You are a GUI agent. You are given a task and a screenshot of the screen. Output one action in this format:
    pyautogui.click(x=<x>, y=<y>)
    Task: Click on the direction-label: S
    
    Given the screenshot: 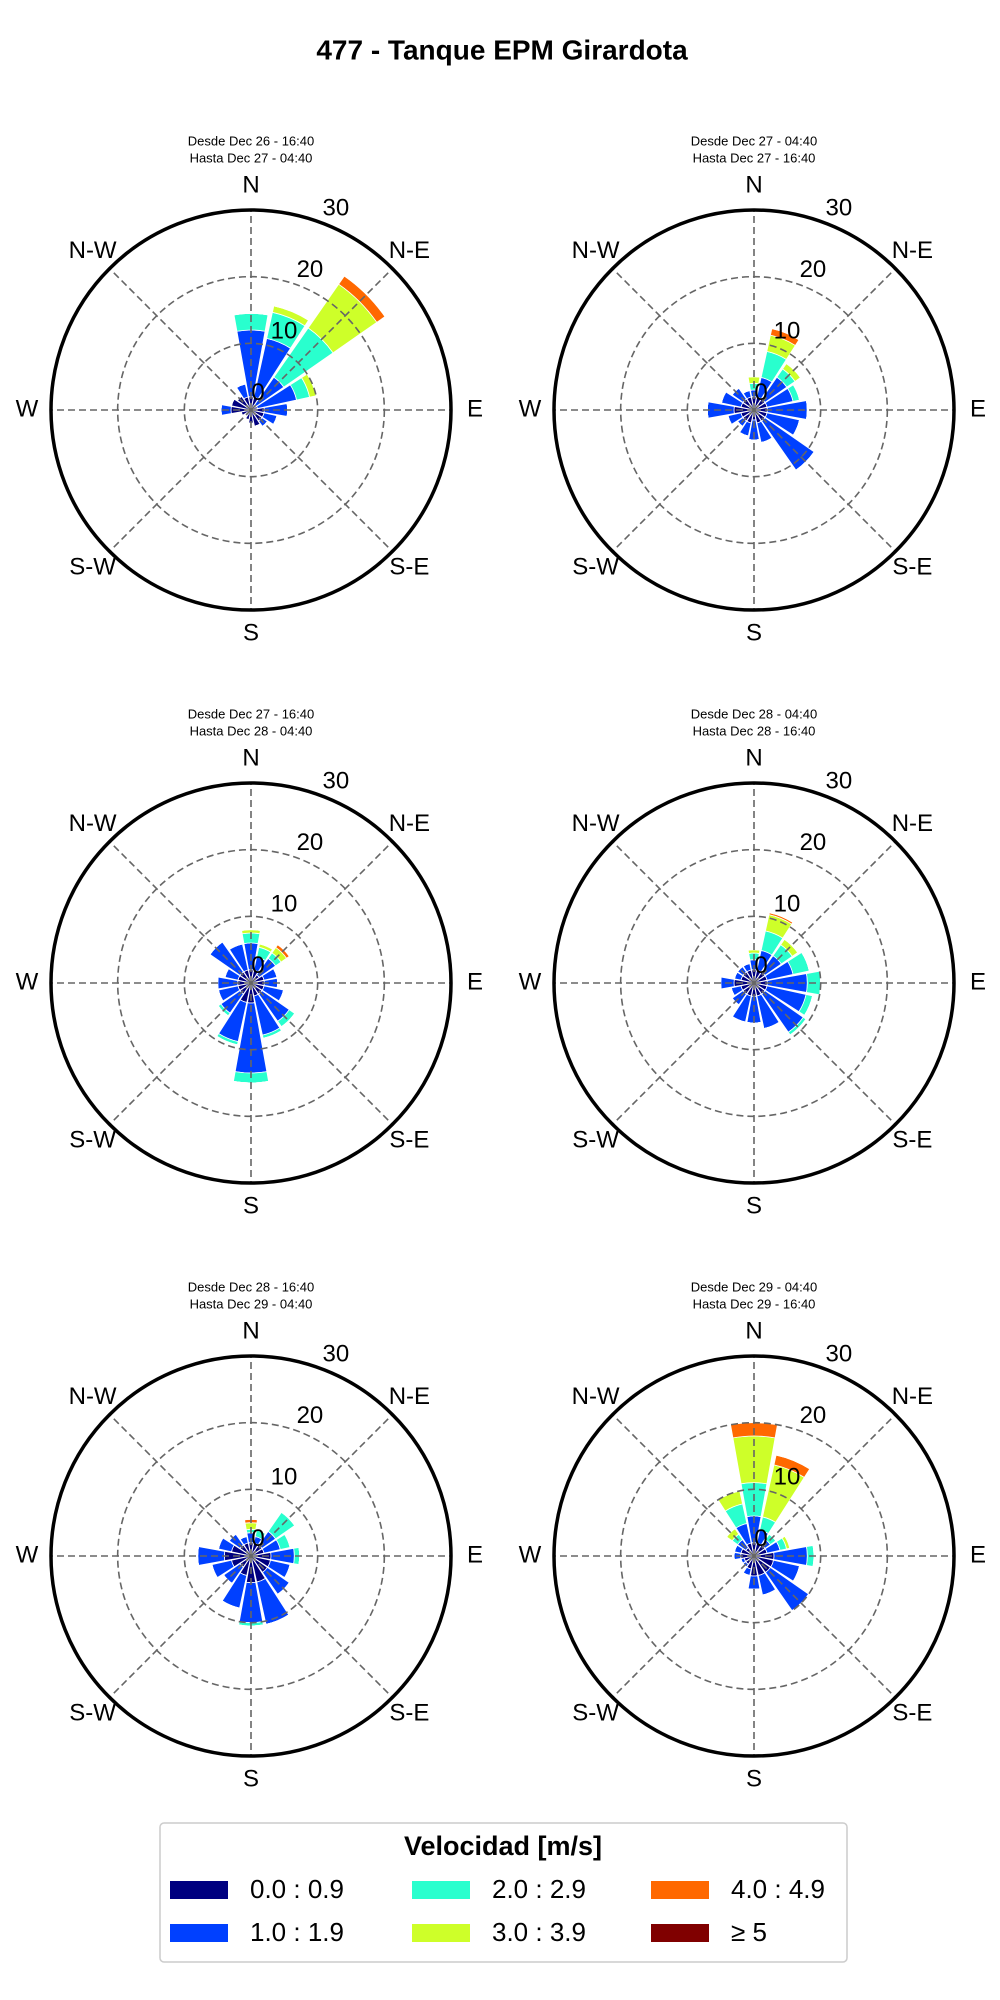 What is the action you would take?
    pyautogui.click(x=754, y=1778)
    